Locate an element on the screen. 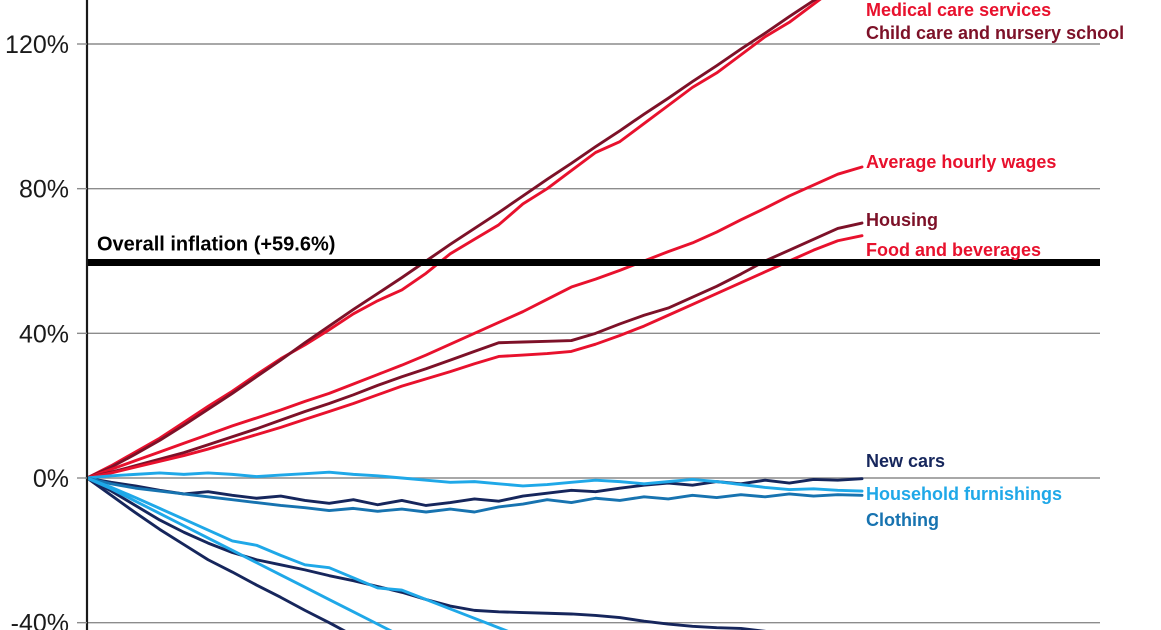 Image resolution: width=1161 pixels, height=630 pixels. series-label-medical-care-services: Medical care services is located at coordinates (958, 10).